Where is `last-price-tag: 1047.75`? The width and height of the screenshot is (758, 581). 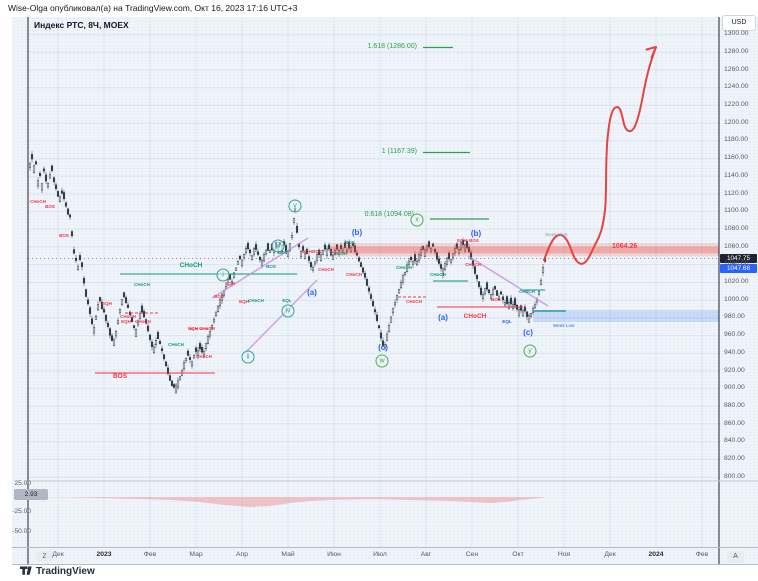 last-price-tag: 1047.75 is located at coordinates (738, 258).